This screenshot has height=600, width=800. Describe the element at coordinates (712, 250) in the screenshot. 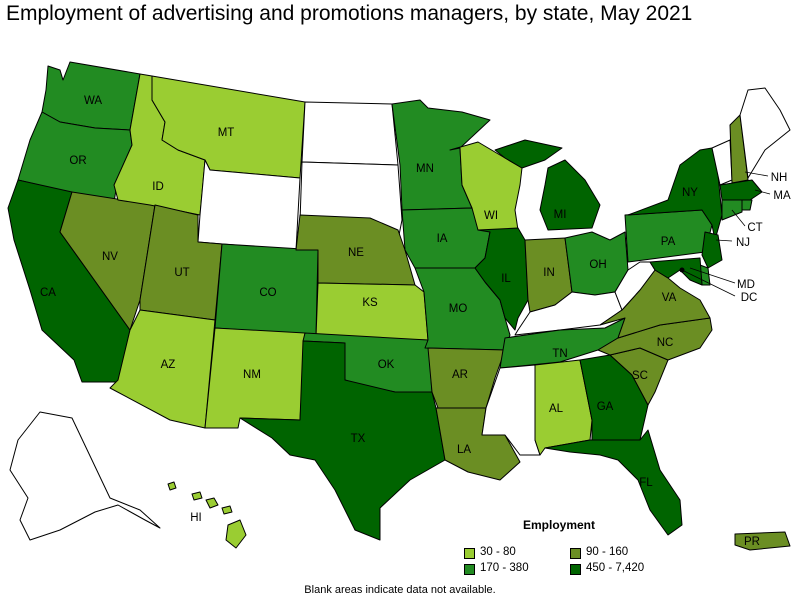

I see `state-nj` at that location.